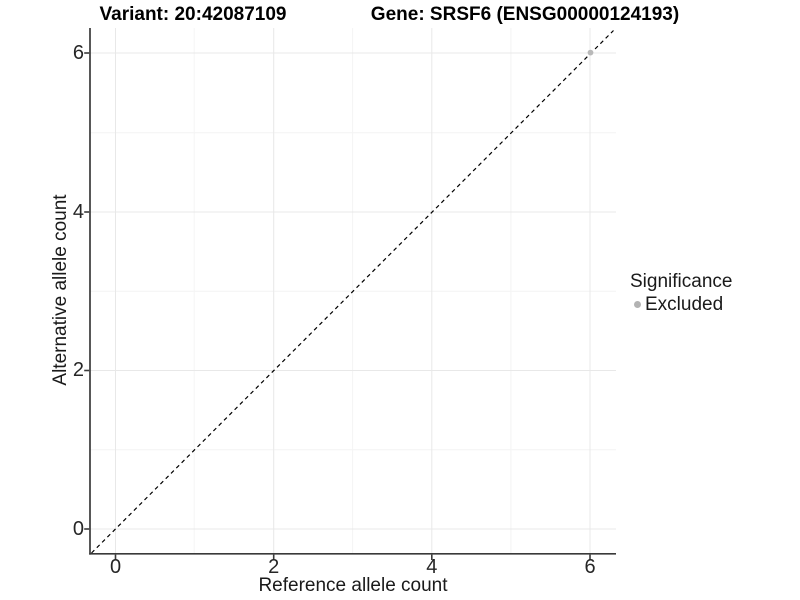  What do you see at coordinates (684, 304) in the screenshot?
I see `legend-item-label: Excluded` at bounding box center [684, 304].